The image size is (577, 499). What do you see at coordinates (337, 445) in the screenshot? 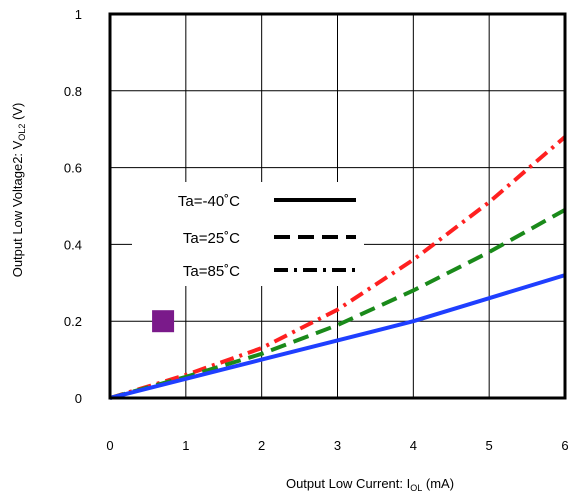
I see `x-tick-label: 3` at bounding box center [337, 445].